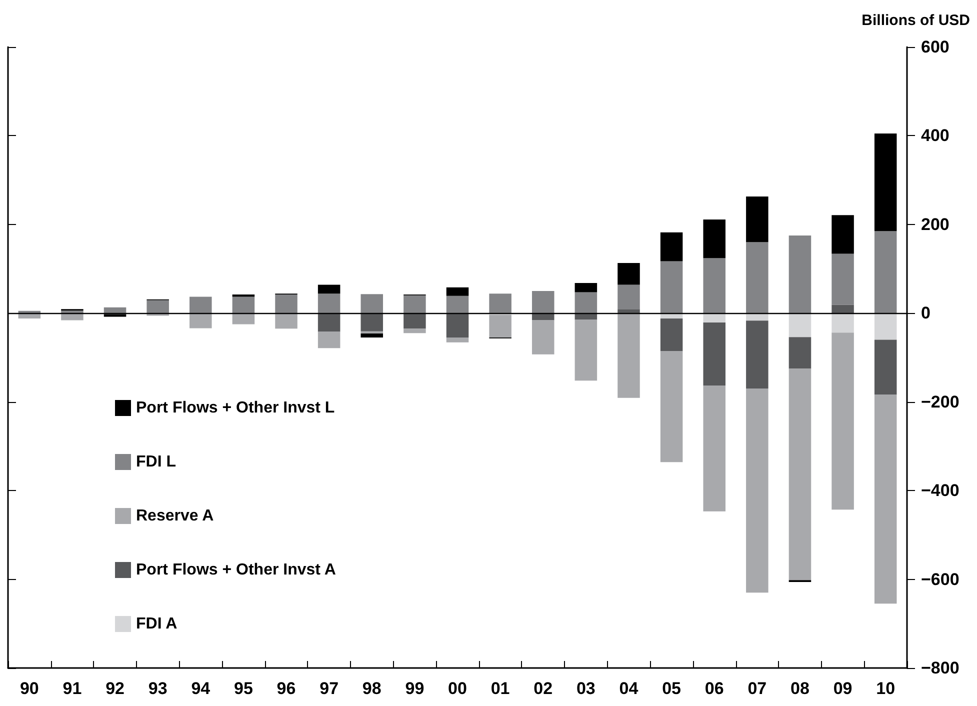 The height and width of the screenshot is (706, 977). What do you see at coordinates (586, 688) in the screenshot?
I see `x-tick-label: 03` at bounding box center [586, 688].